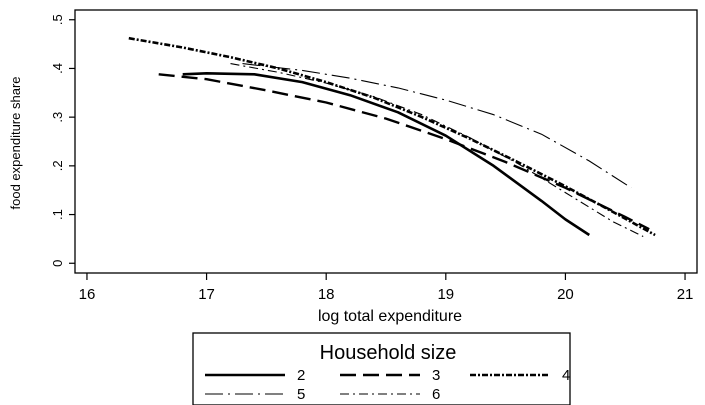 The height and width of the screenshot is (405, 705). I want to click on x-axis-label: log total expenditure, so click(390, 316).